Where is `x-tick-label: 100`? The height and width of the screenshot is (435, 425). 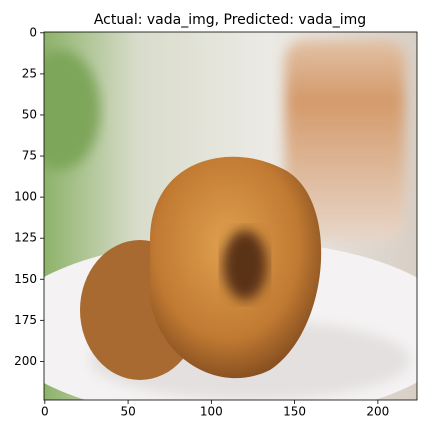 x-tick-label: 100 is located at coordinates (211, 412).